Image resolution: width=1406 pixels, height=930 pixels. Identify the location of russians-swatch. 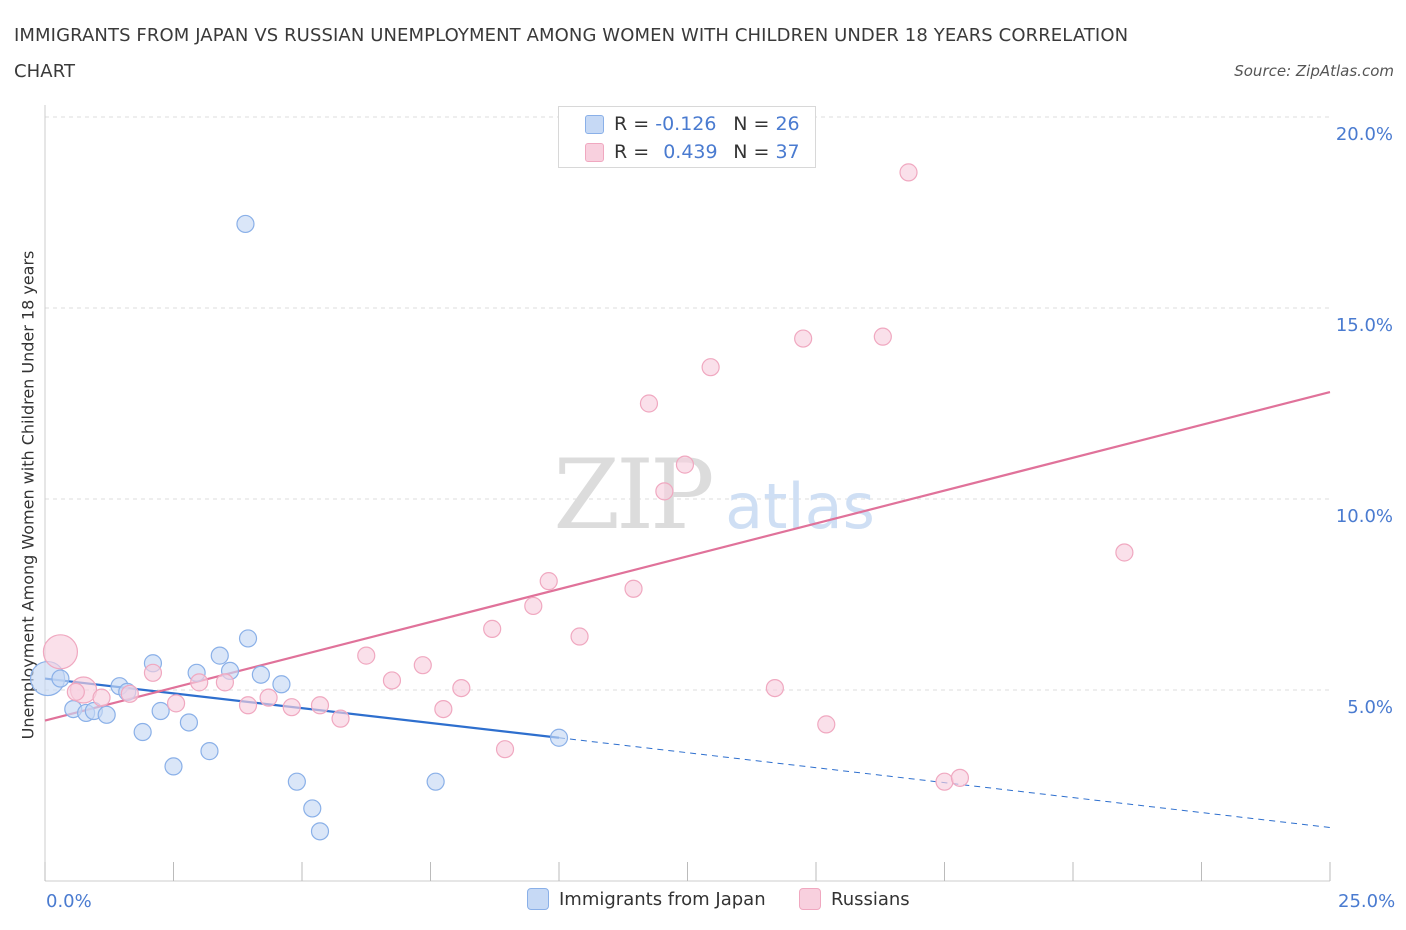
(594, 152).